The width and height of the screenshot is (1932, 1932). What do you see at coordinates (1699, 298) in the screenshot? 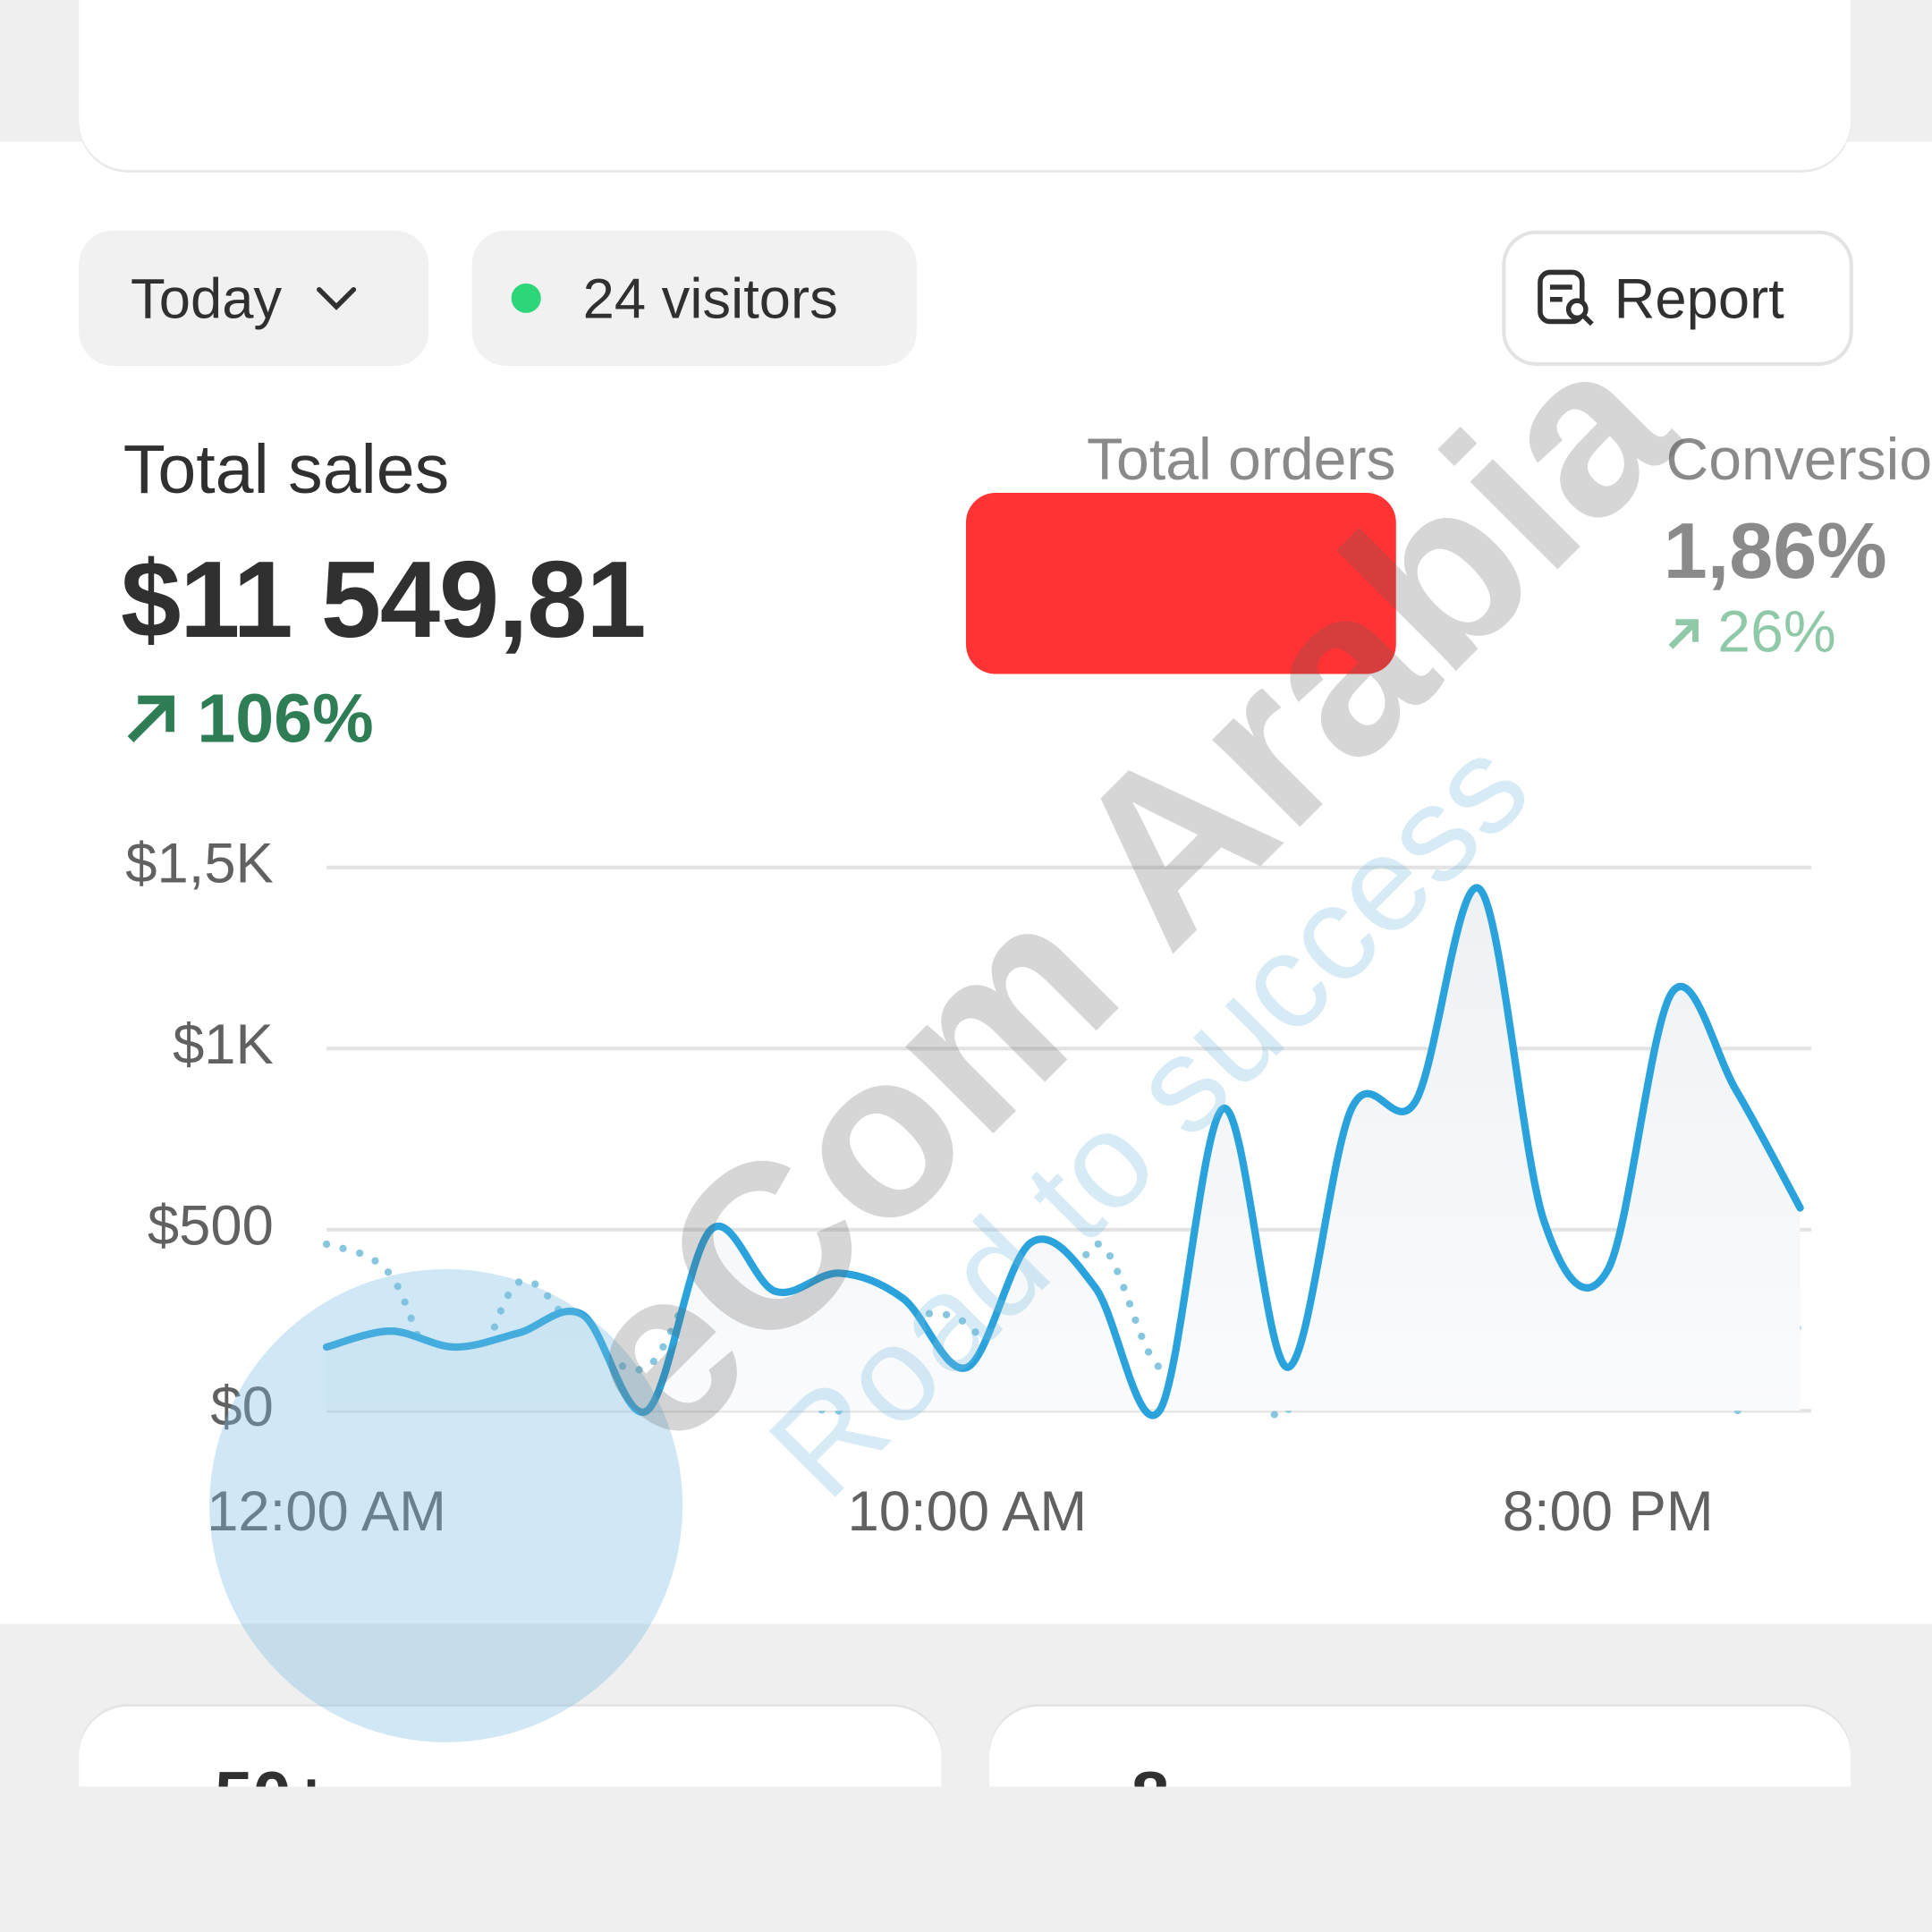
I see `report-text: Report` at bounding box center [1699, 298].